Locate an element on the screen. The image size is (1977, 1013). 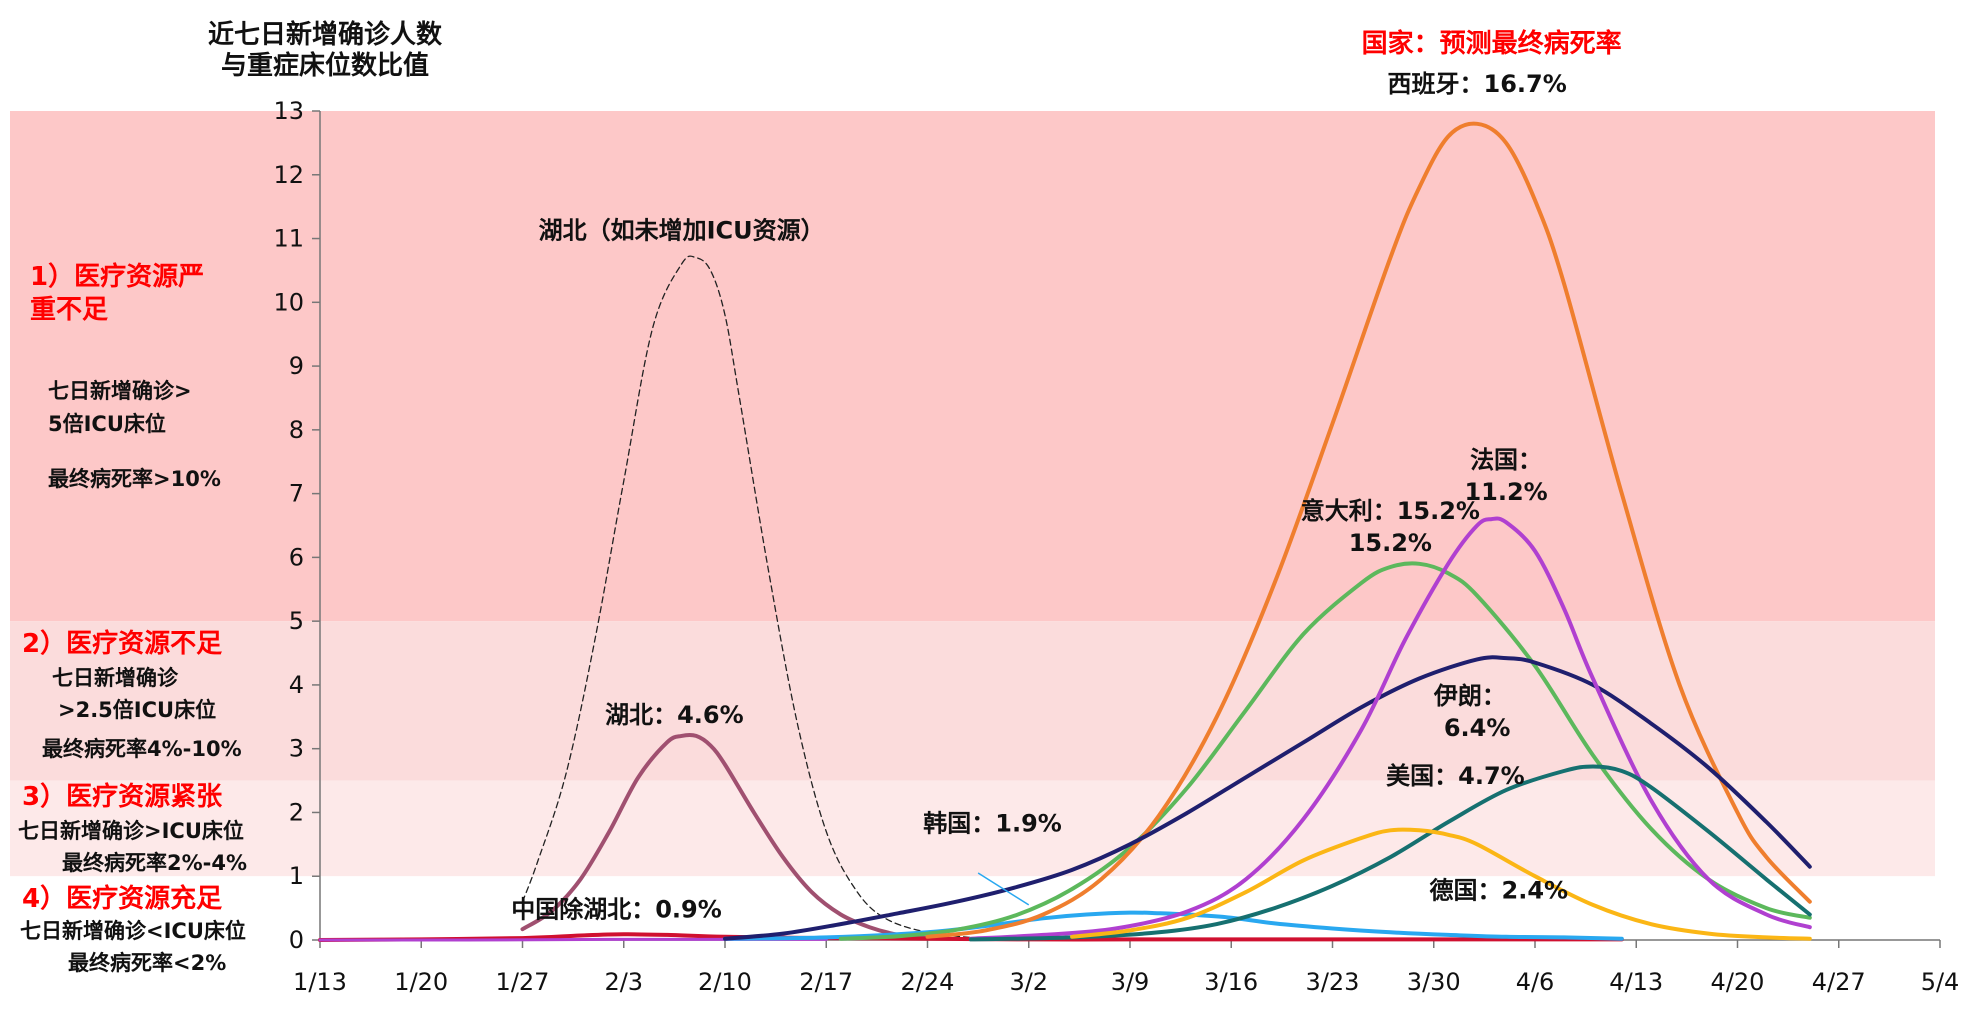
band-4-rate: 最终病死率<2% is located at coordinates (147, 963).